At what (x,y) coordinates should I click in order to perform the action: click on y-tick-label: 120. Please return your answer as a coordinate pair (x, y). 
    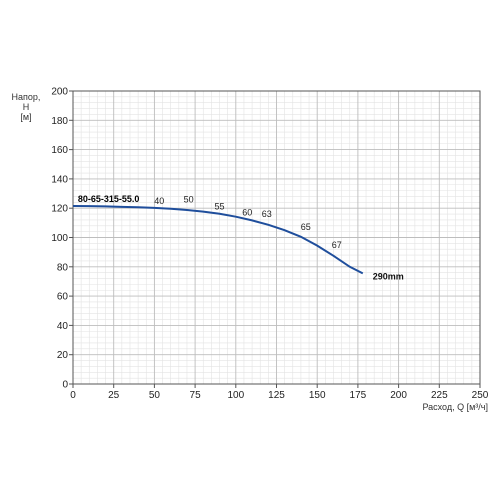
    Looking at the image, I should click on (59, 209).